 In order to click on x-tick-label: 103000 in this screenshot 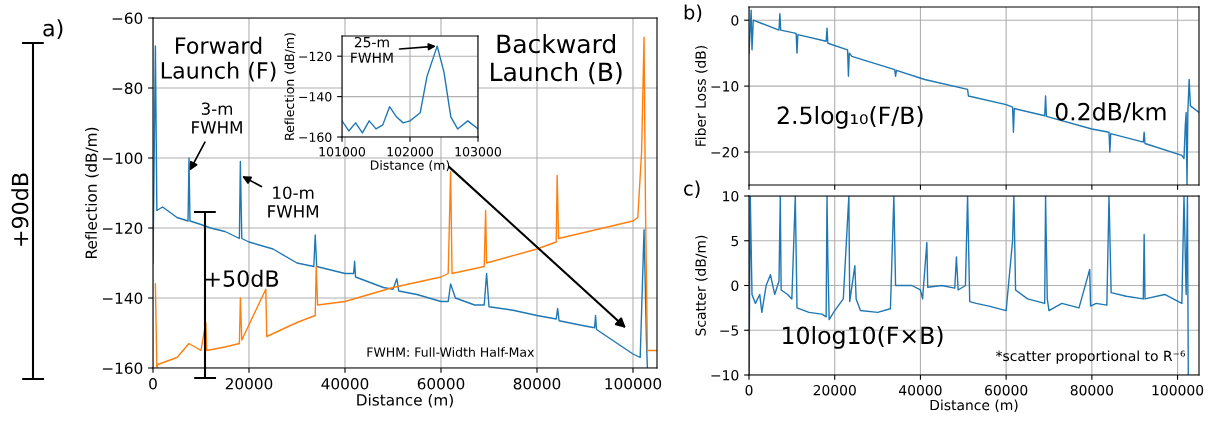, I will do `click(478, 151)`.